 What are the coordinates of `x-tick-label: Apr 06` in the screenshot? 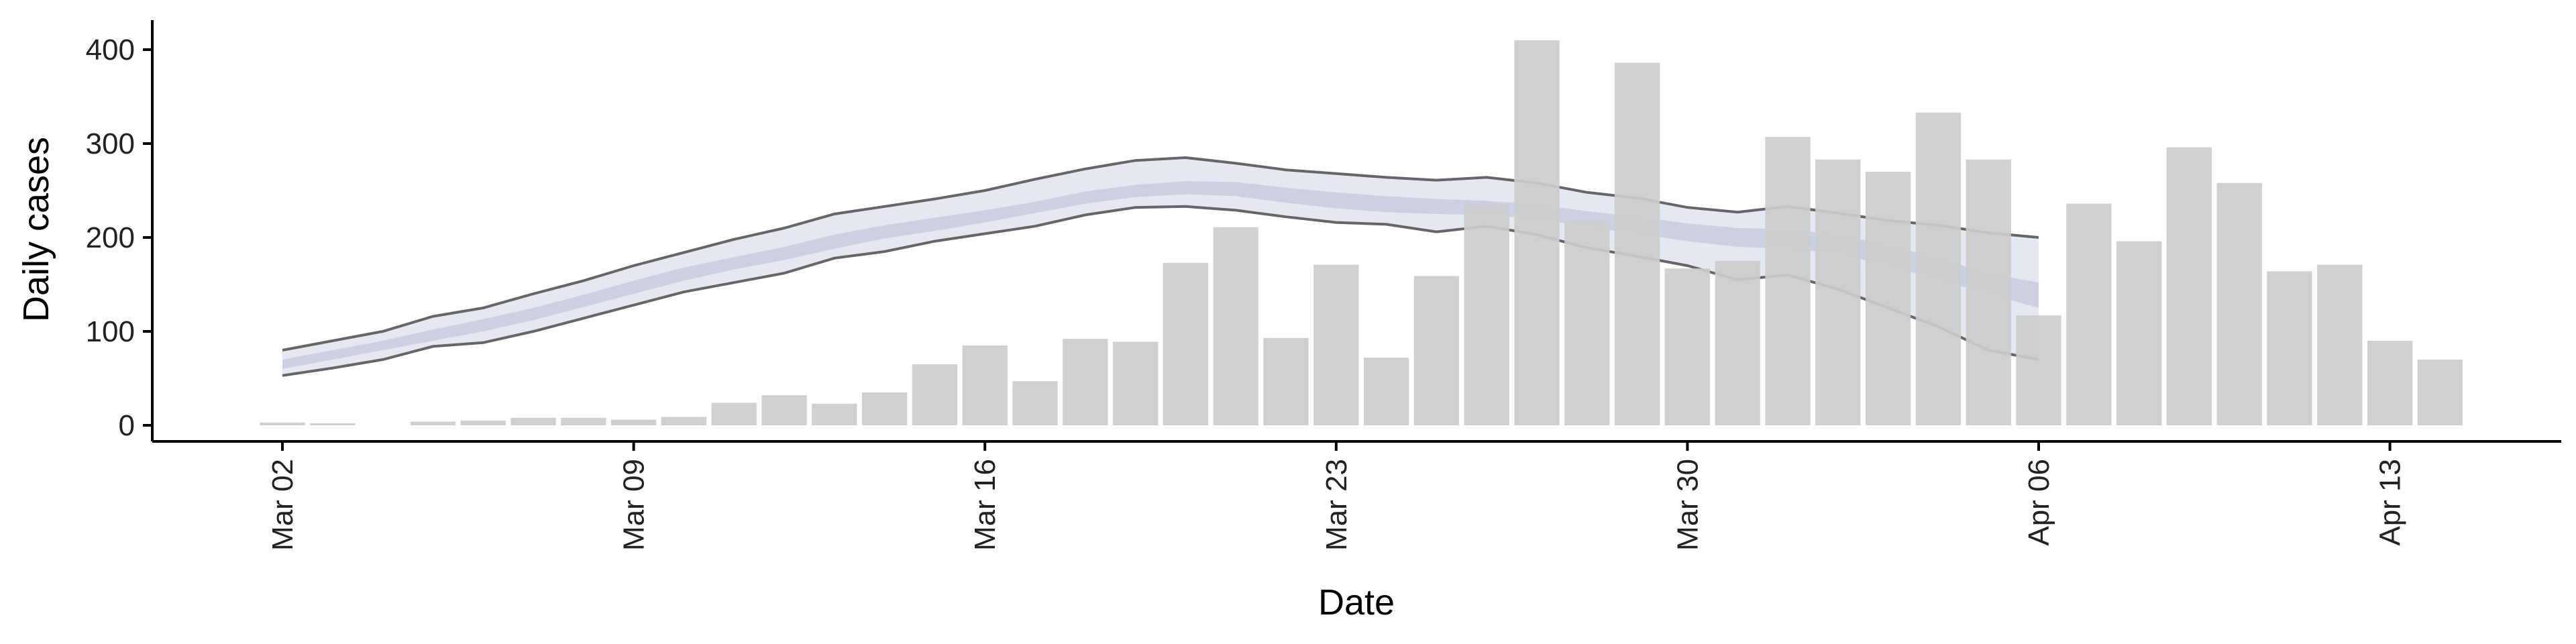 It's located at (2039, 502).